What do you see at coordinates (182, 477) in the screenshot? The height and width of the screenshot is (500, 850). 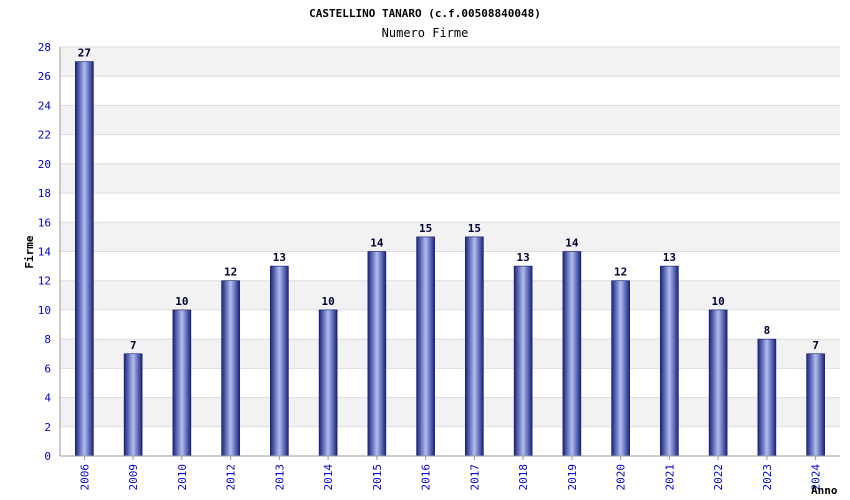 I see `x-tick-label-2010: 2010` at bounding box center [182, 477].